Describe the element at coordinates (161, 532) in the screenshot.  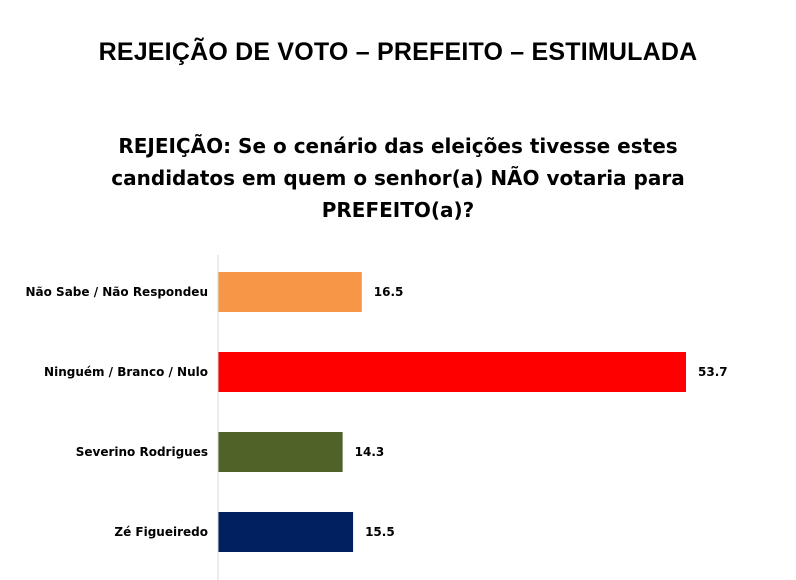
I see `category-label: Zé Figueiredo` at that location.